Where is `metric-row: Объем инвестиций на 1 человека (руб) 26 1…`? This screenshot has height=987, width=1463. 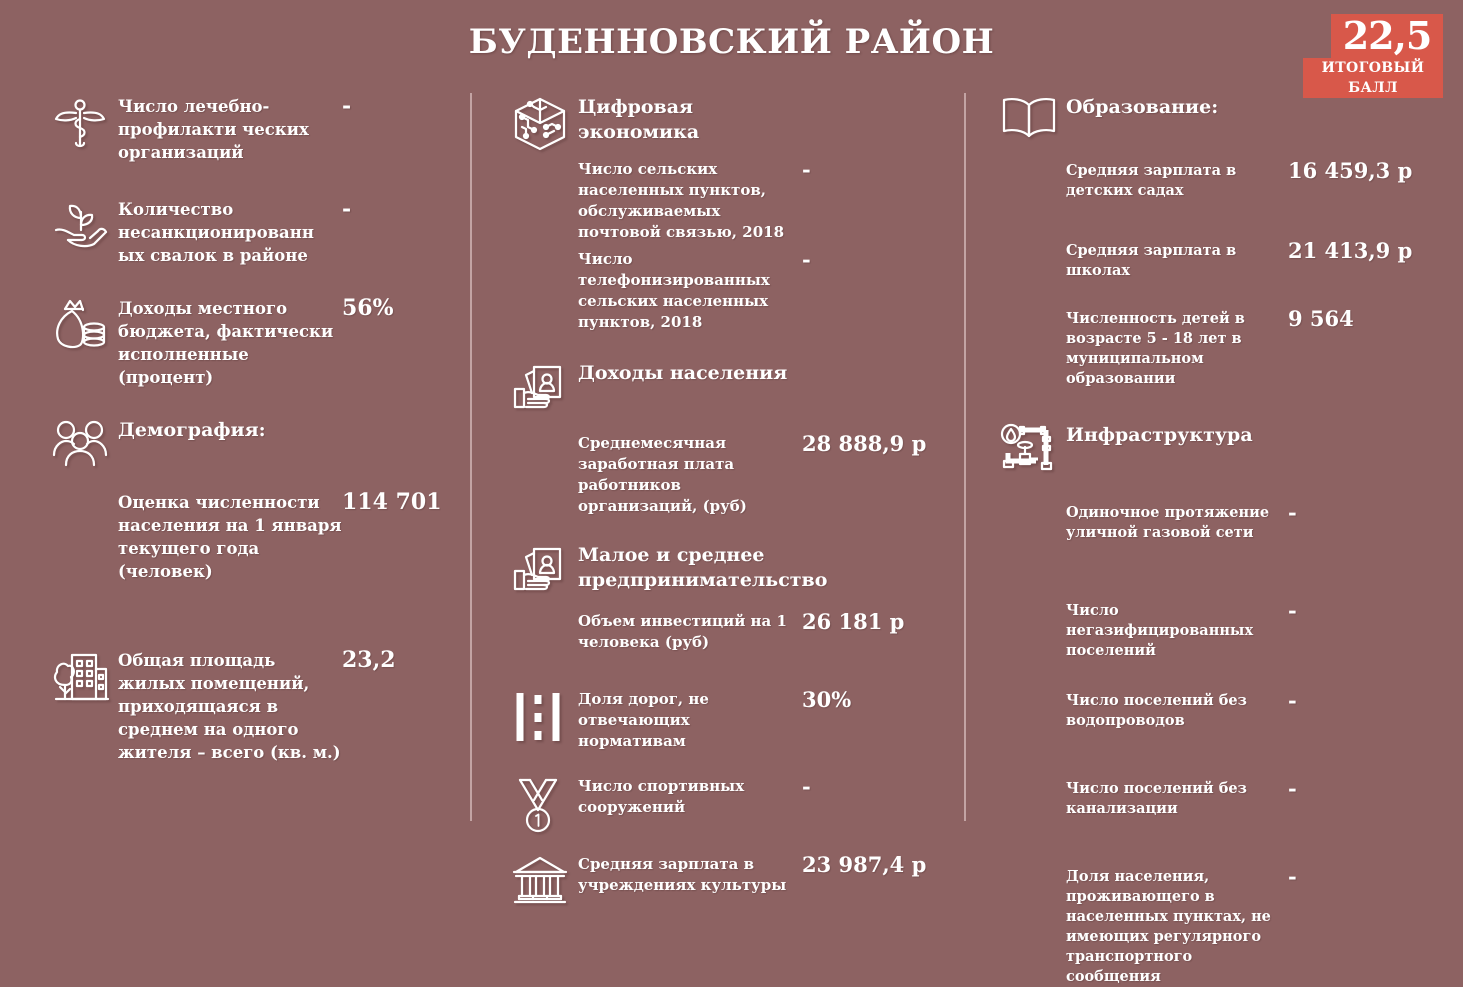
metric-row: Объем инвестиций на 1 человека (руб) 26 1… is located at coordinates (732, 640).